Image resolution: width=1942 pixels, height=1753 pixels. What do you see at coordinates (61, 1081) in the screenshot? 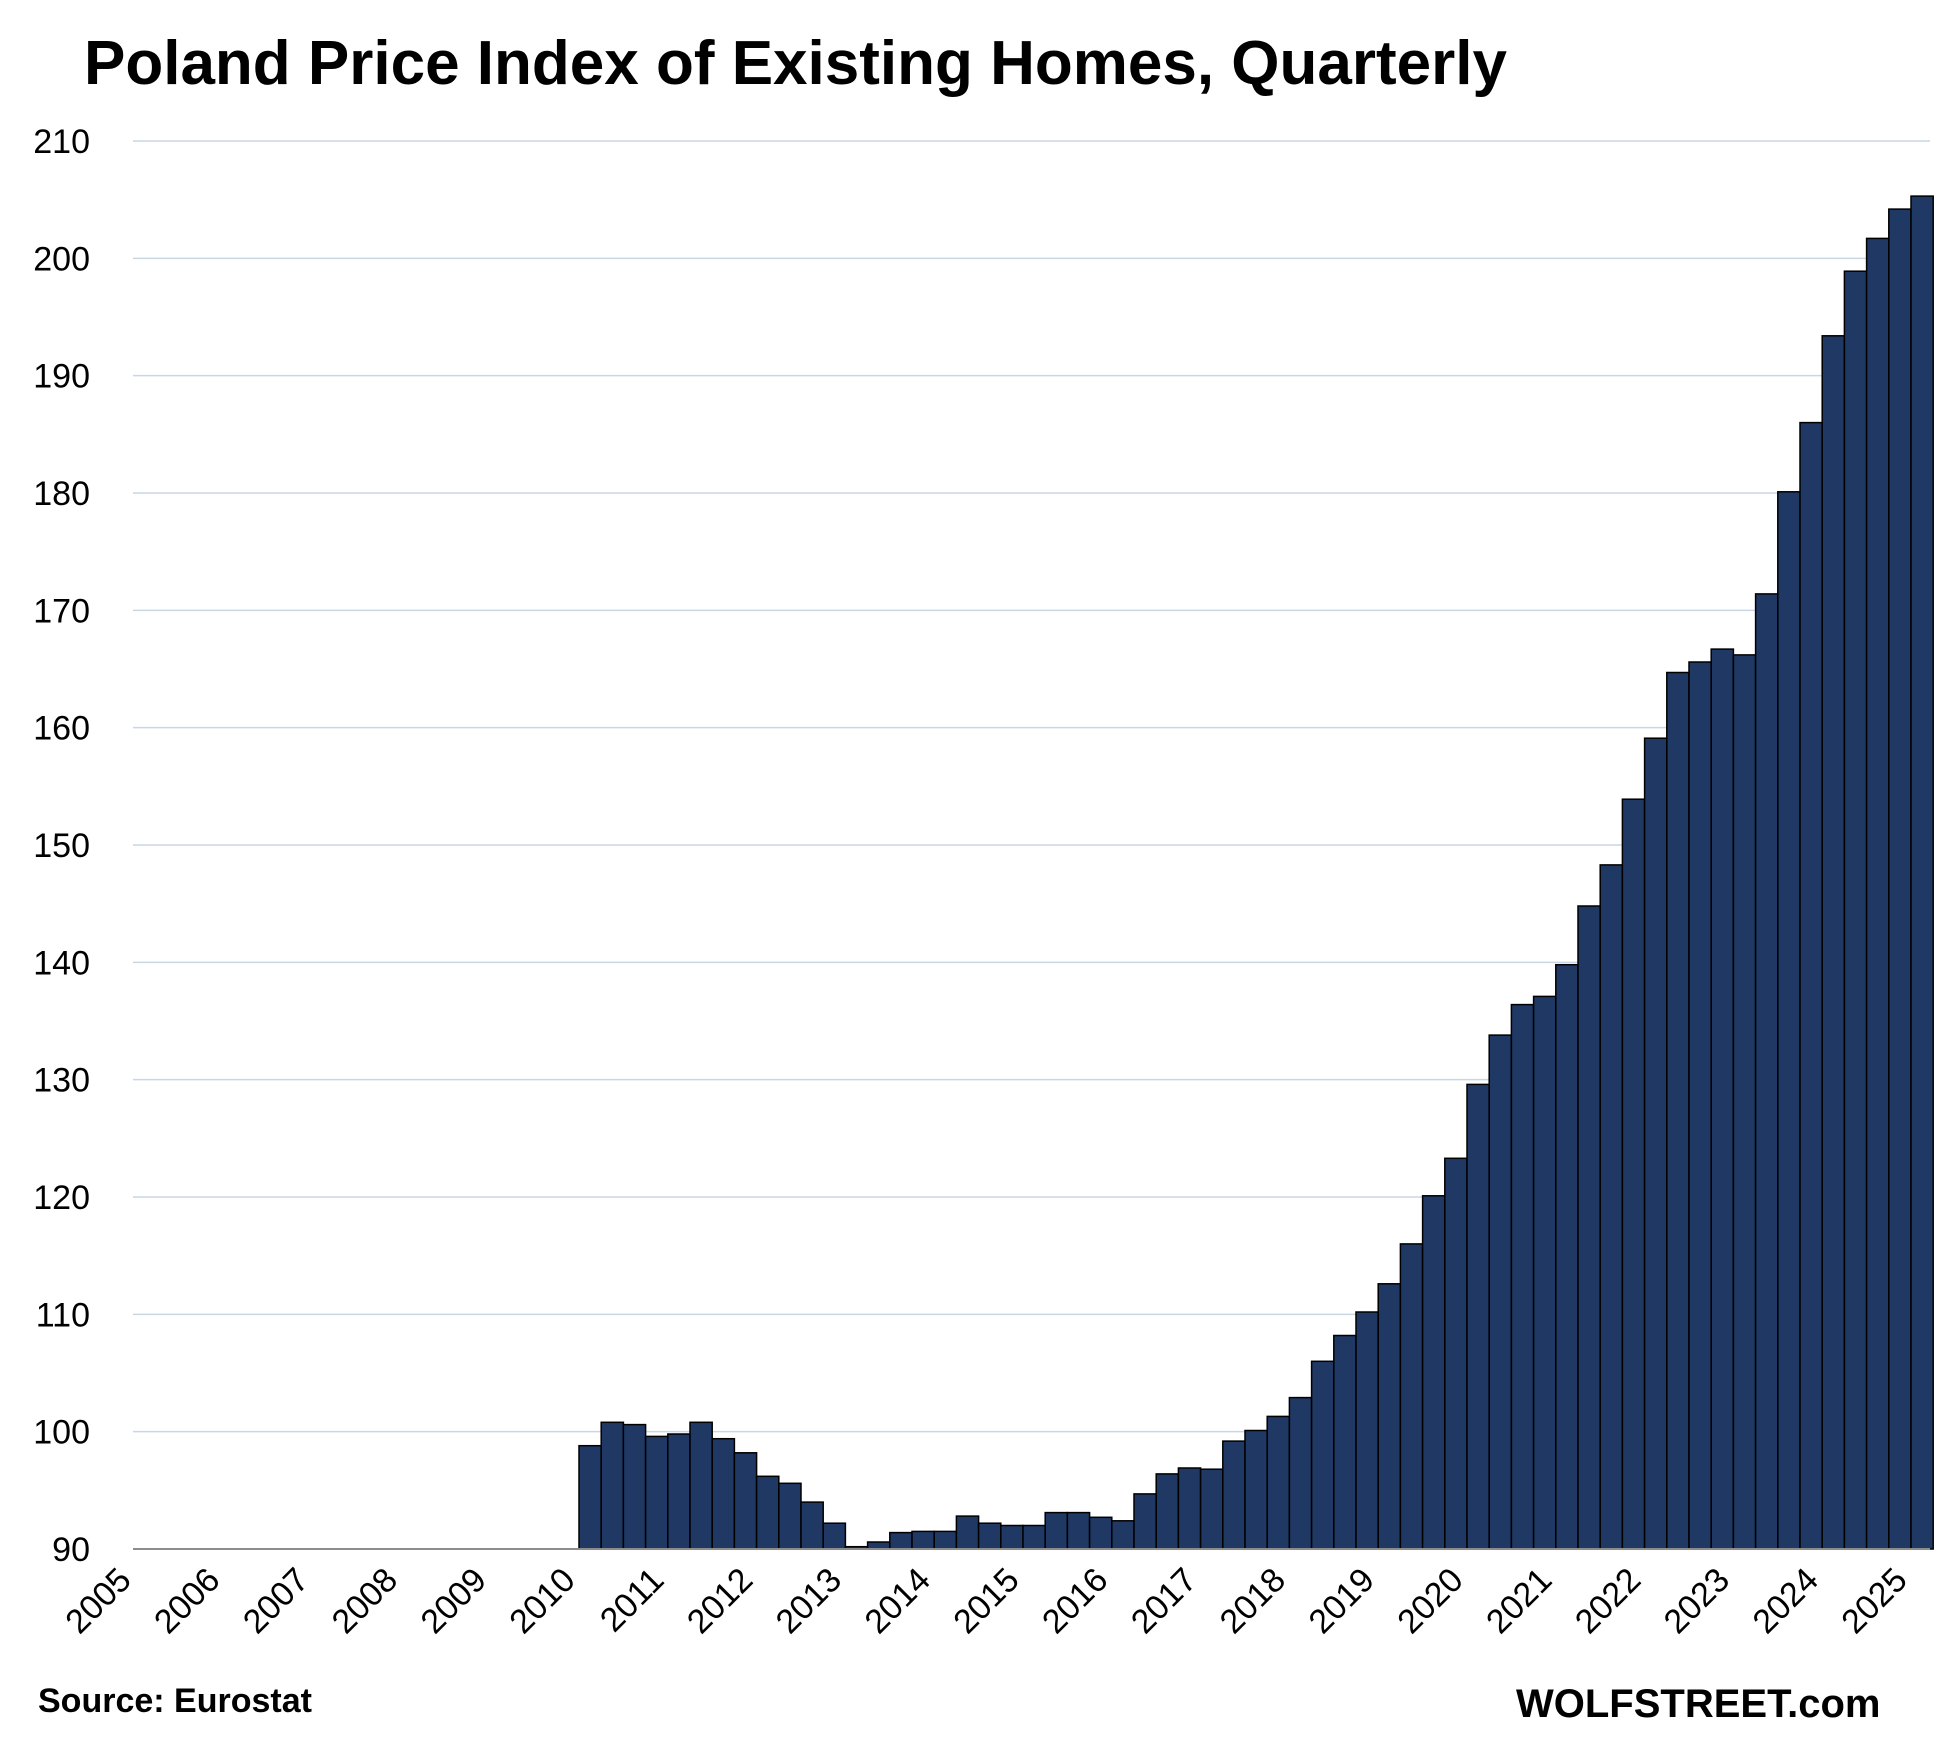
I see `y-tick-label: 130` at bounding box center [61, 1081].